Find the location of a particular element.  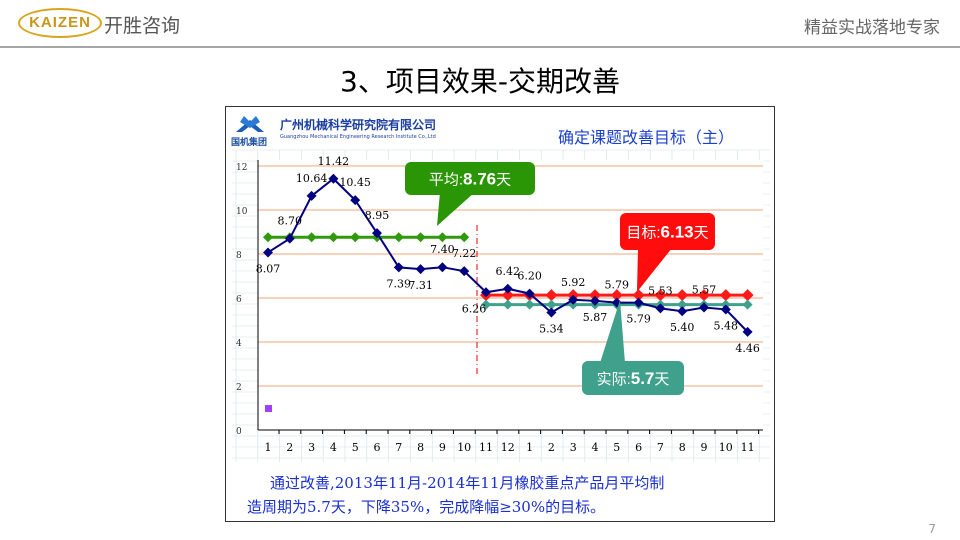

data-label: 5.92 is located at coordinates (573, 282).